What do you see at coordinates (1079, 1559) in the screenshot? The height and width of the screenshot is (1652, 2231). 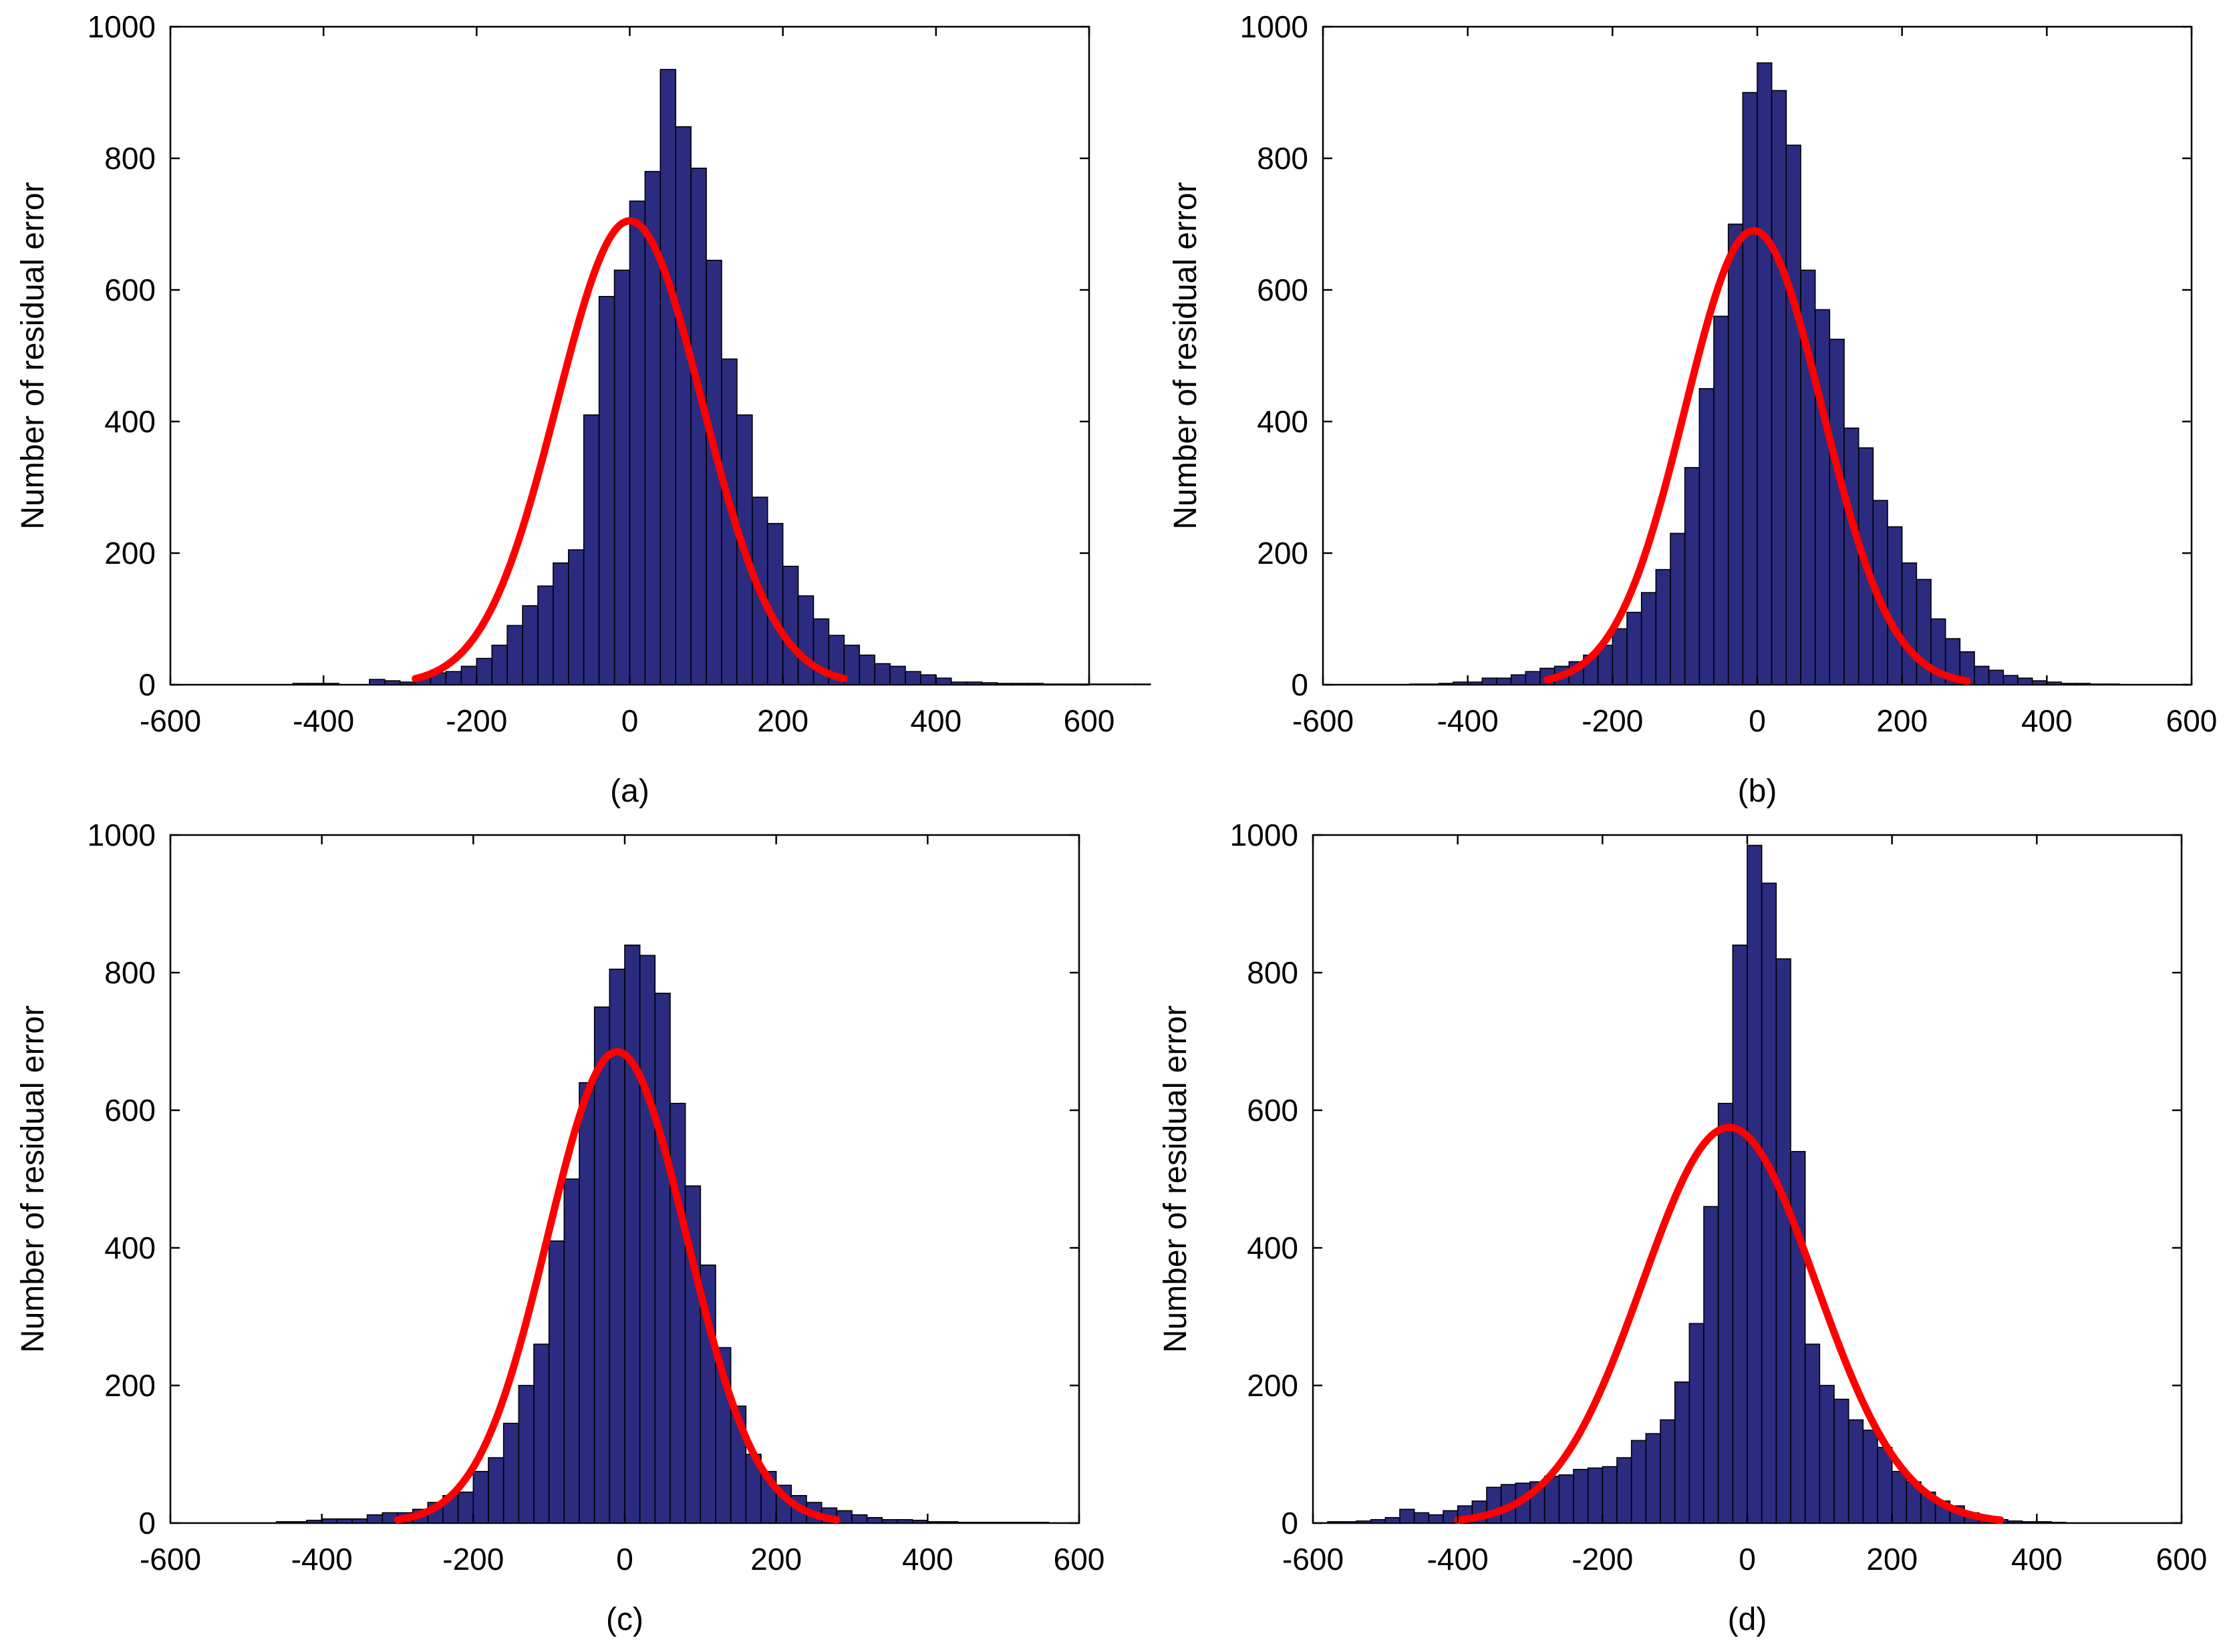 I see `x-tick-label: 600` at bounding box center [1079, 1559].